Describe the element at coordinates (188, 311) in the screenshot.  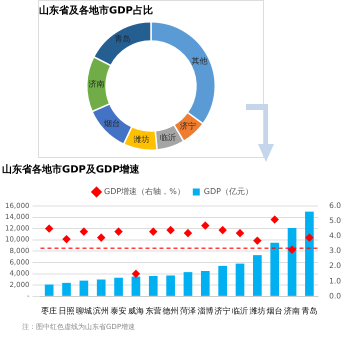
I see `x-tick-label: 菏泽` at that location.